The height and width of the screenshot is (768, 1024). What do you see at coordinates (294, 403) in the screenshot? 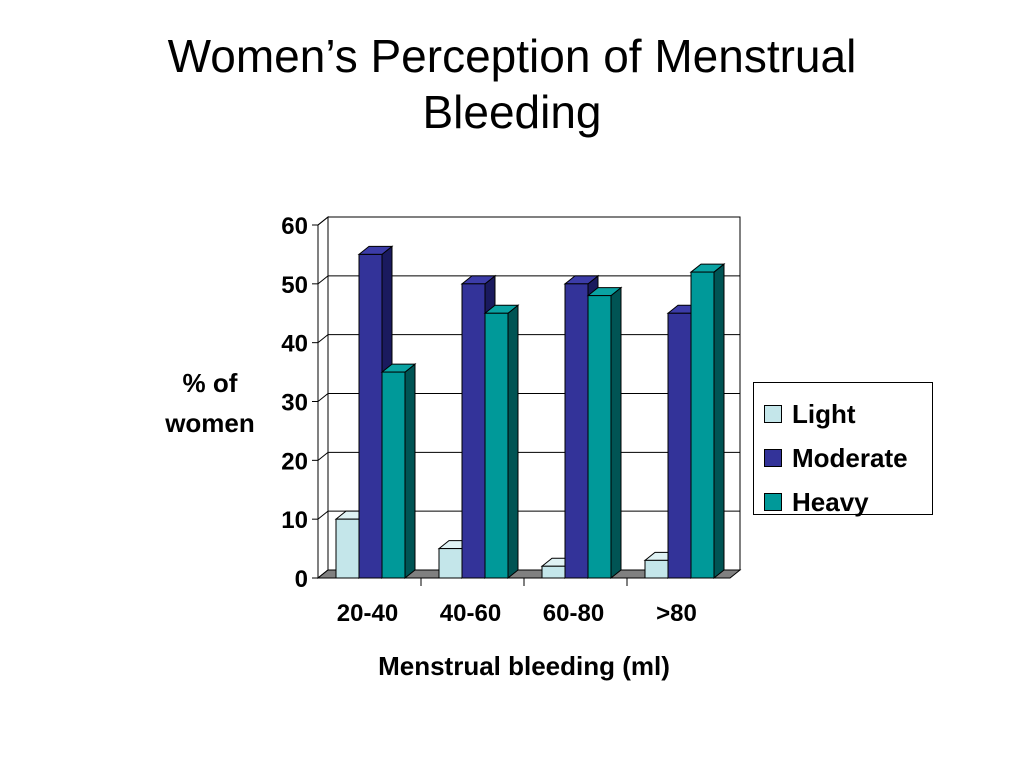
I see `y-tick-label: 30` at bounding box center [294, 403].